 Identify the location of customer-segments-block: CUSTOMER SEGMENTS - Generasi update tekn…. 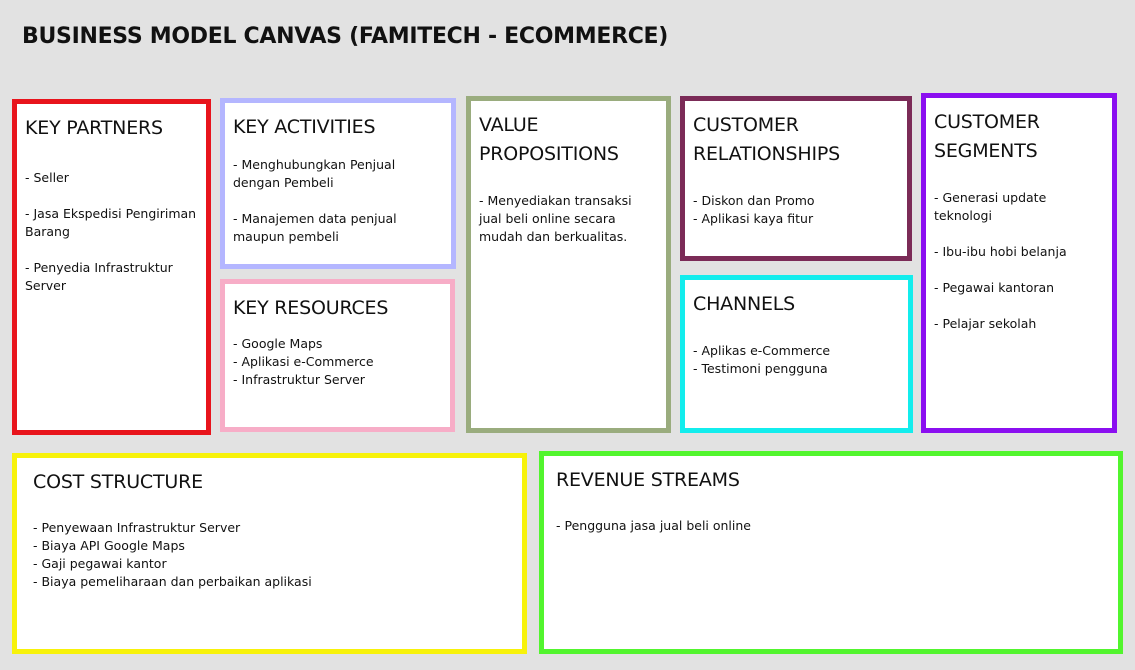
(1019, 263).